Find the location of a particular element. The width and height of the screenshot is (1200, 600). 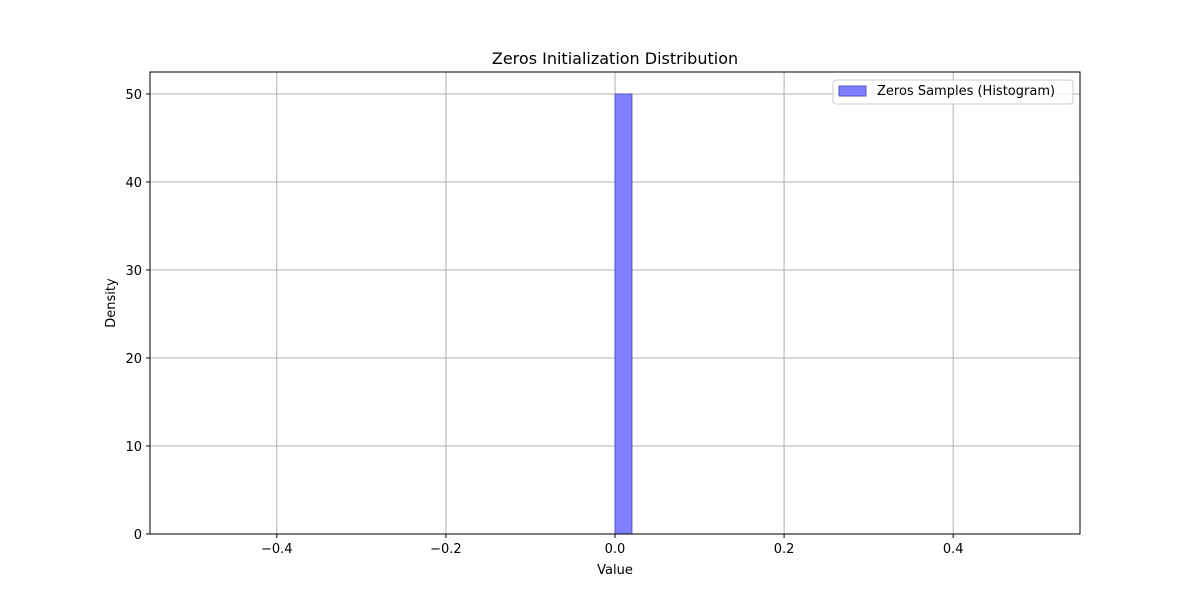

x-axis-label: Value is located at coordinates (615, 570).